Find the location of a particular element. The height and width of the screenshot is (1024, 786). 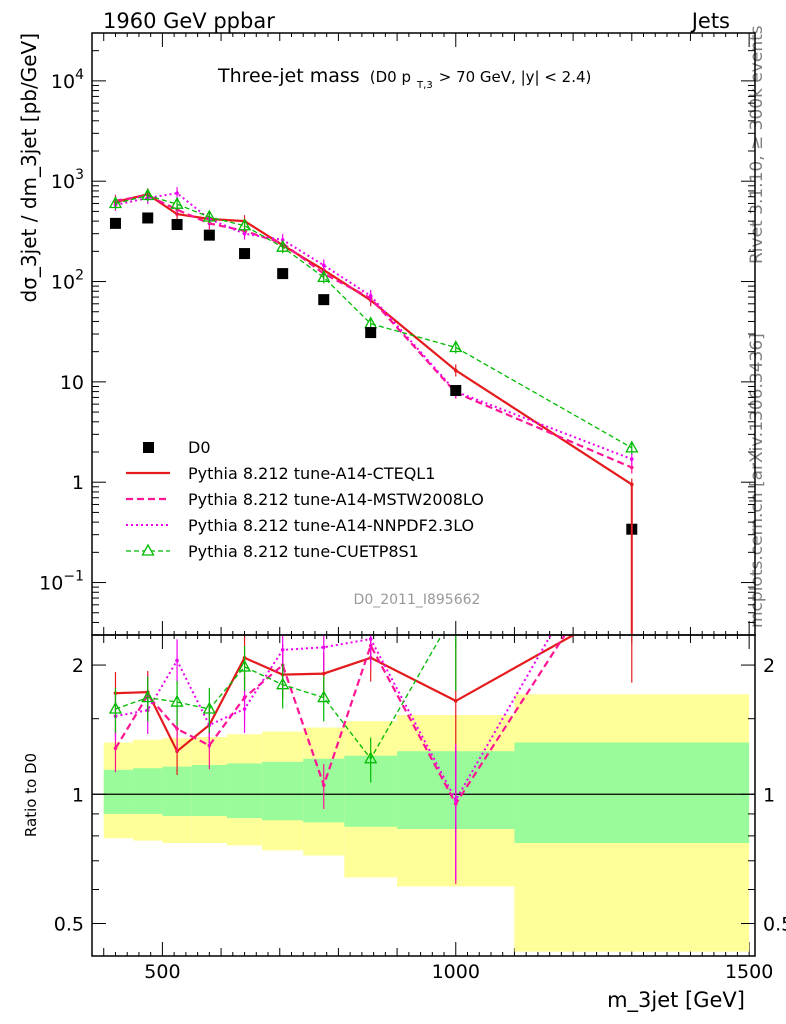

legend-label: D0 is located at coordinates (199, 447).